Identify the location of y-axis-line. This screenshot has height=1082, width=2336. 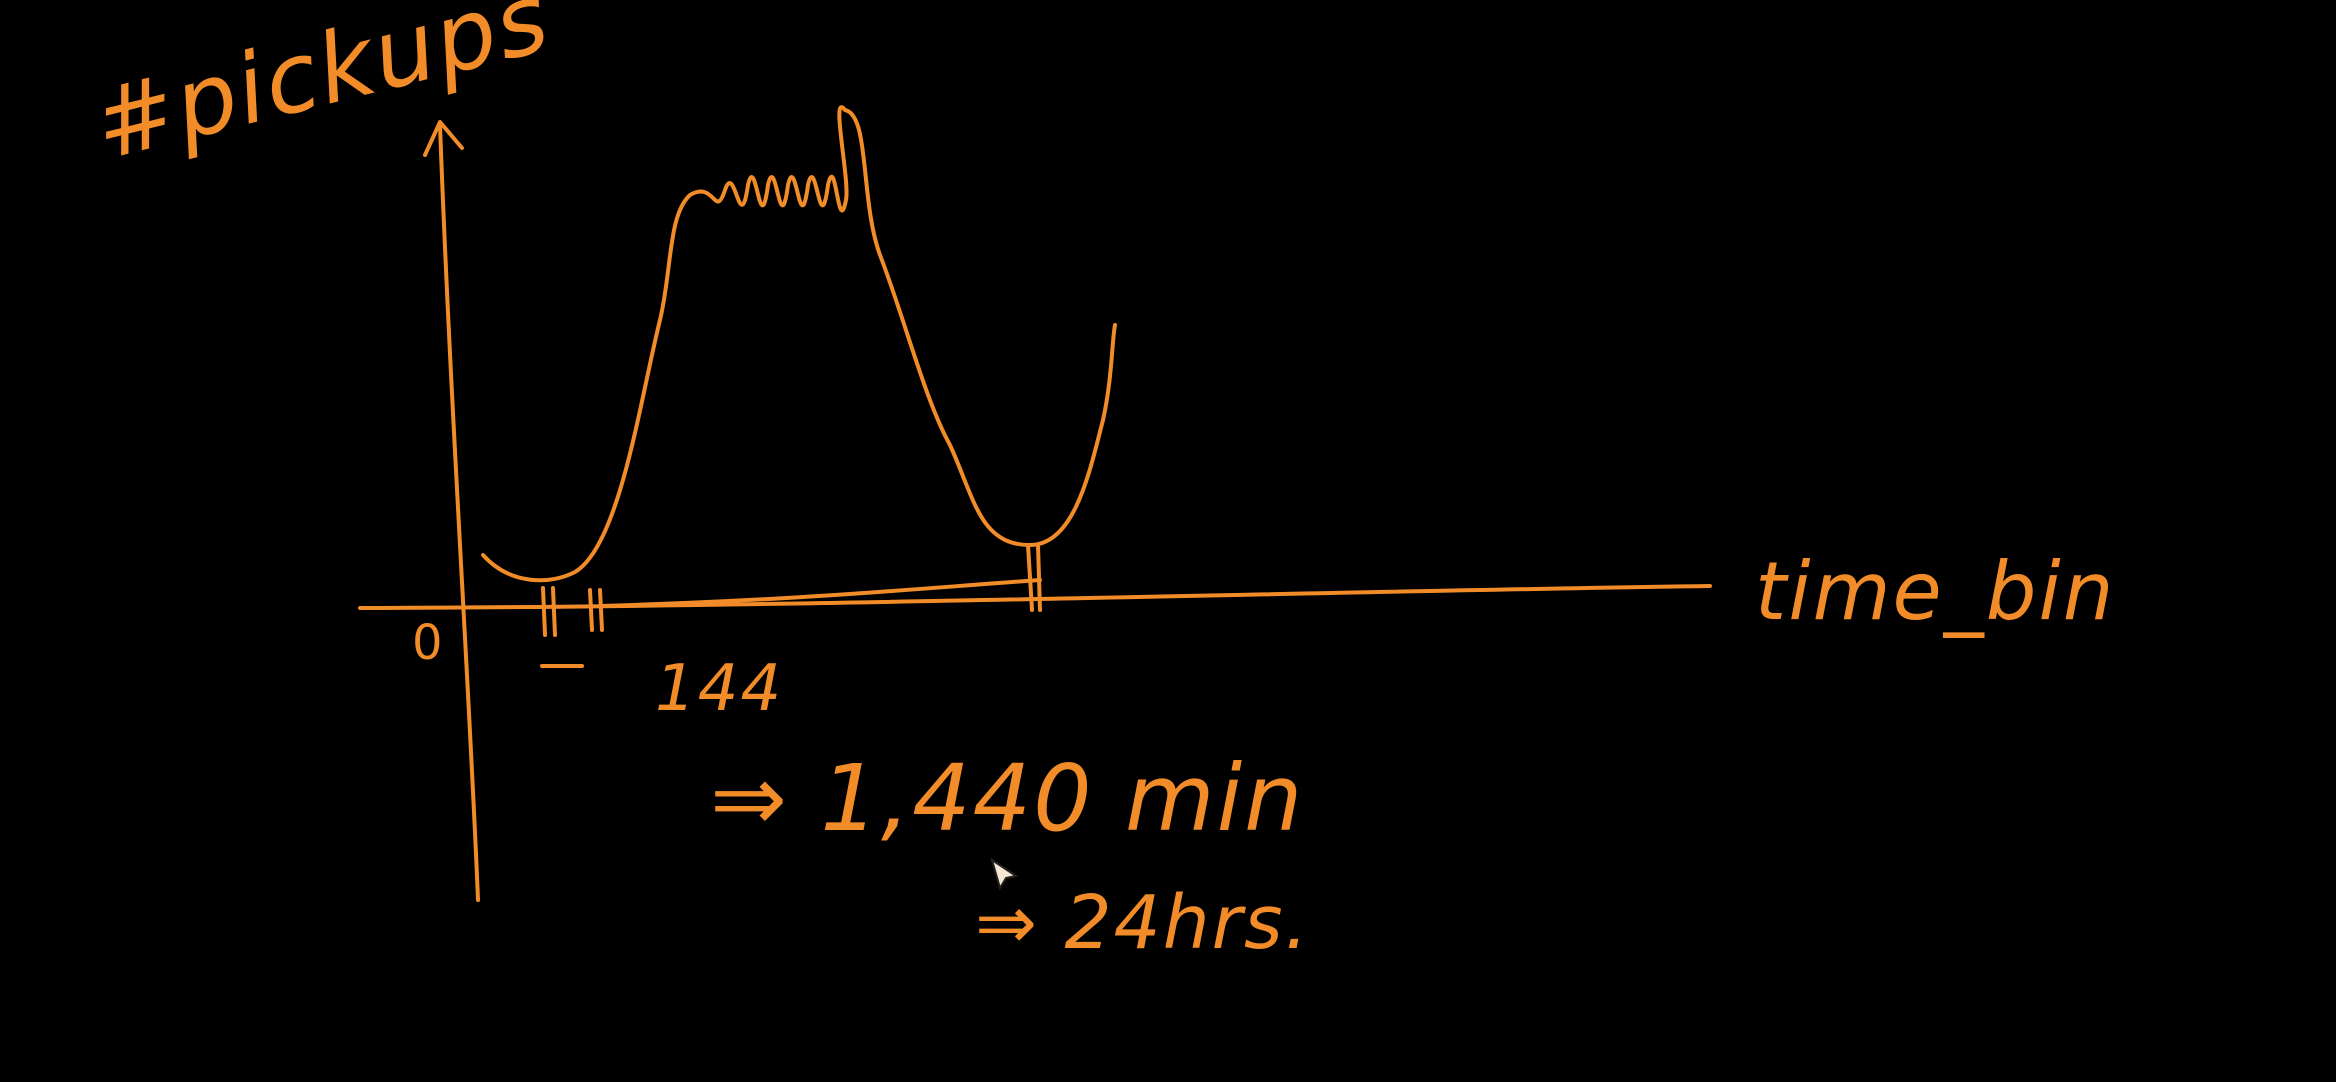
(459, 512).